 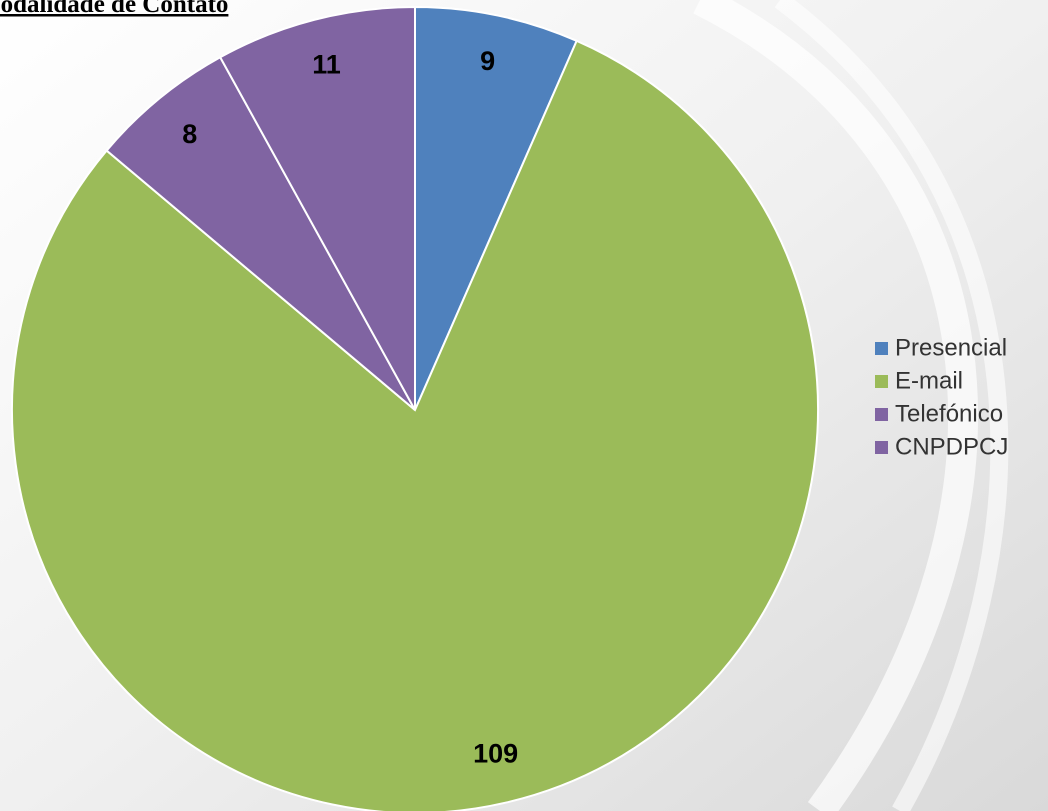 What do you see at coordinates (114, 9) in the screenshot?
I see `chart-title: Modalidade de Contato` at bounding box center [114, 9].